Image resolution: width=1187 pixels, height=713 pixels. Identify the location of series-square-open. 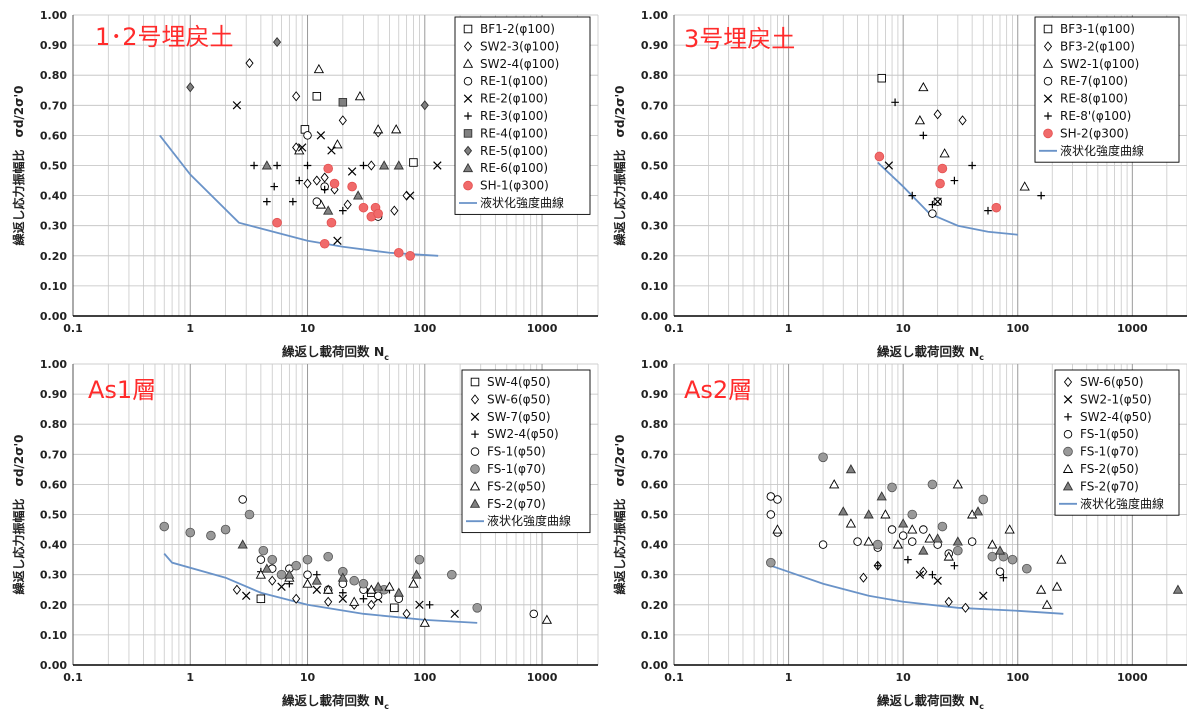
(881, 78).